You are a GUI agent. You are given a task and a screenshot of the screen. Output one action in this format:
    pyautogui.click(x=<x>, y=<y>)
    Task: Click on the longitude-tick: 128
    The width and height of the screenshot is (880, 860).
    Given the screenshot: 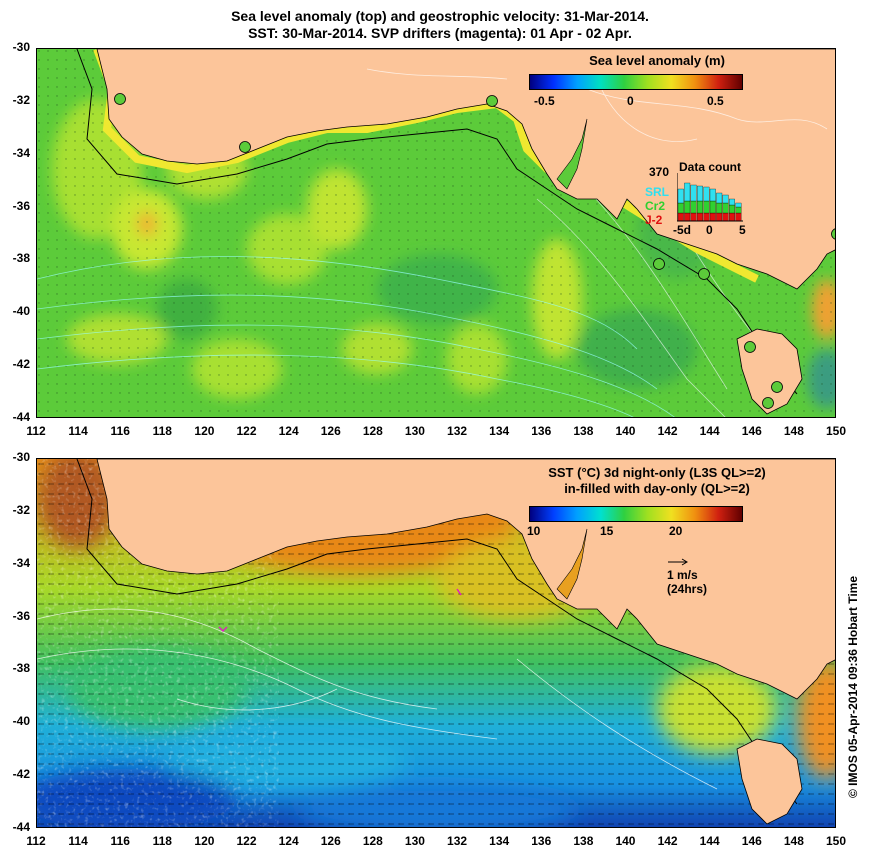 What is the action you would take?
    pyautogui.click(x=372, y=431)
    